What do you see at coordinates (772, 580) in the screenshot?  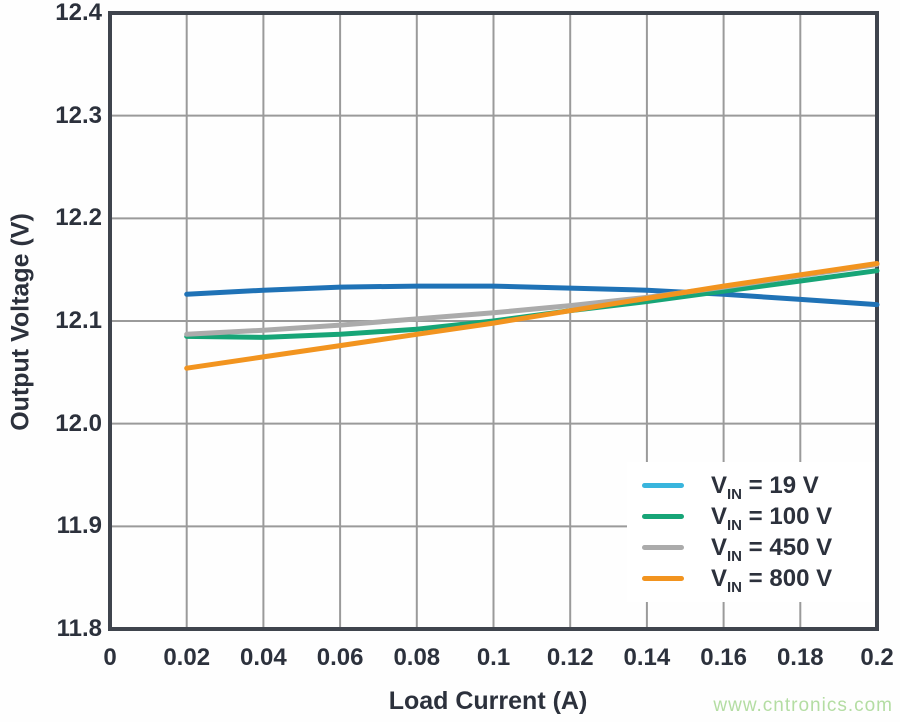 I see `legend-label: VIN = 800 V` at bounding box center [772, 580].